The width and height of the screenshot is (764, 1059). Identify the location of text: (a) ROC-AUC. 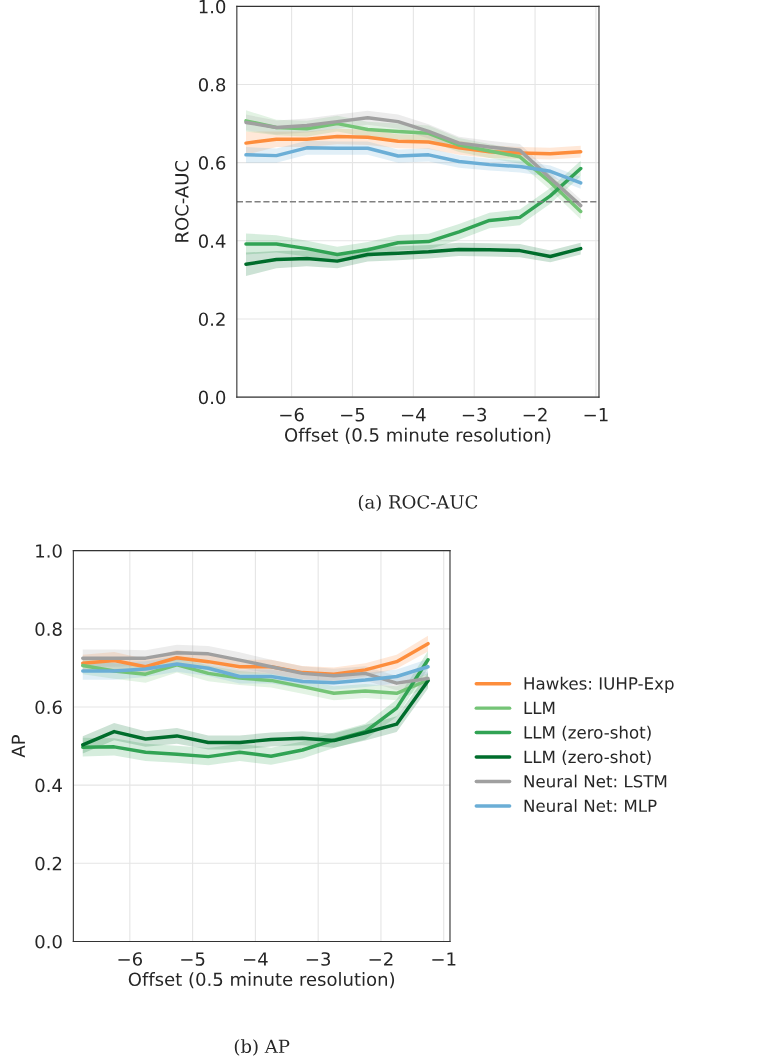
(418, 503).